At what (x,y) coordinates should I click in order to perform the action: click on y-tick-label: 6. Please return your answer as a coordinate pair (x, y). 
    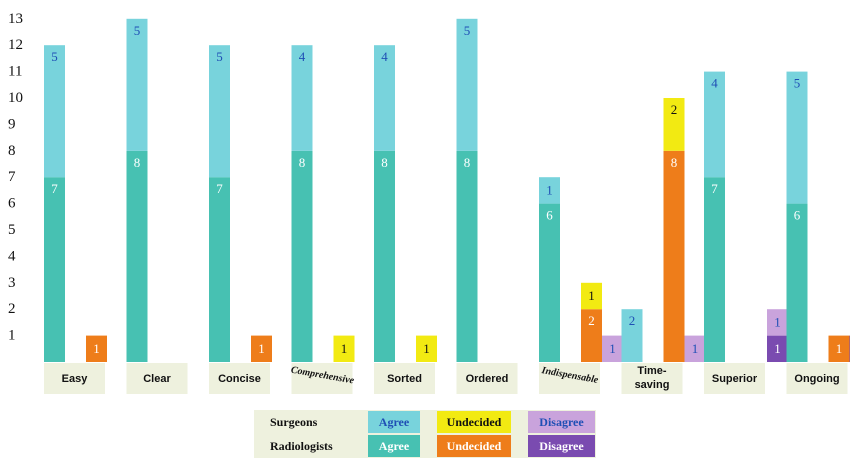
    Looking at the image, I should click on (12, 204).